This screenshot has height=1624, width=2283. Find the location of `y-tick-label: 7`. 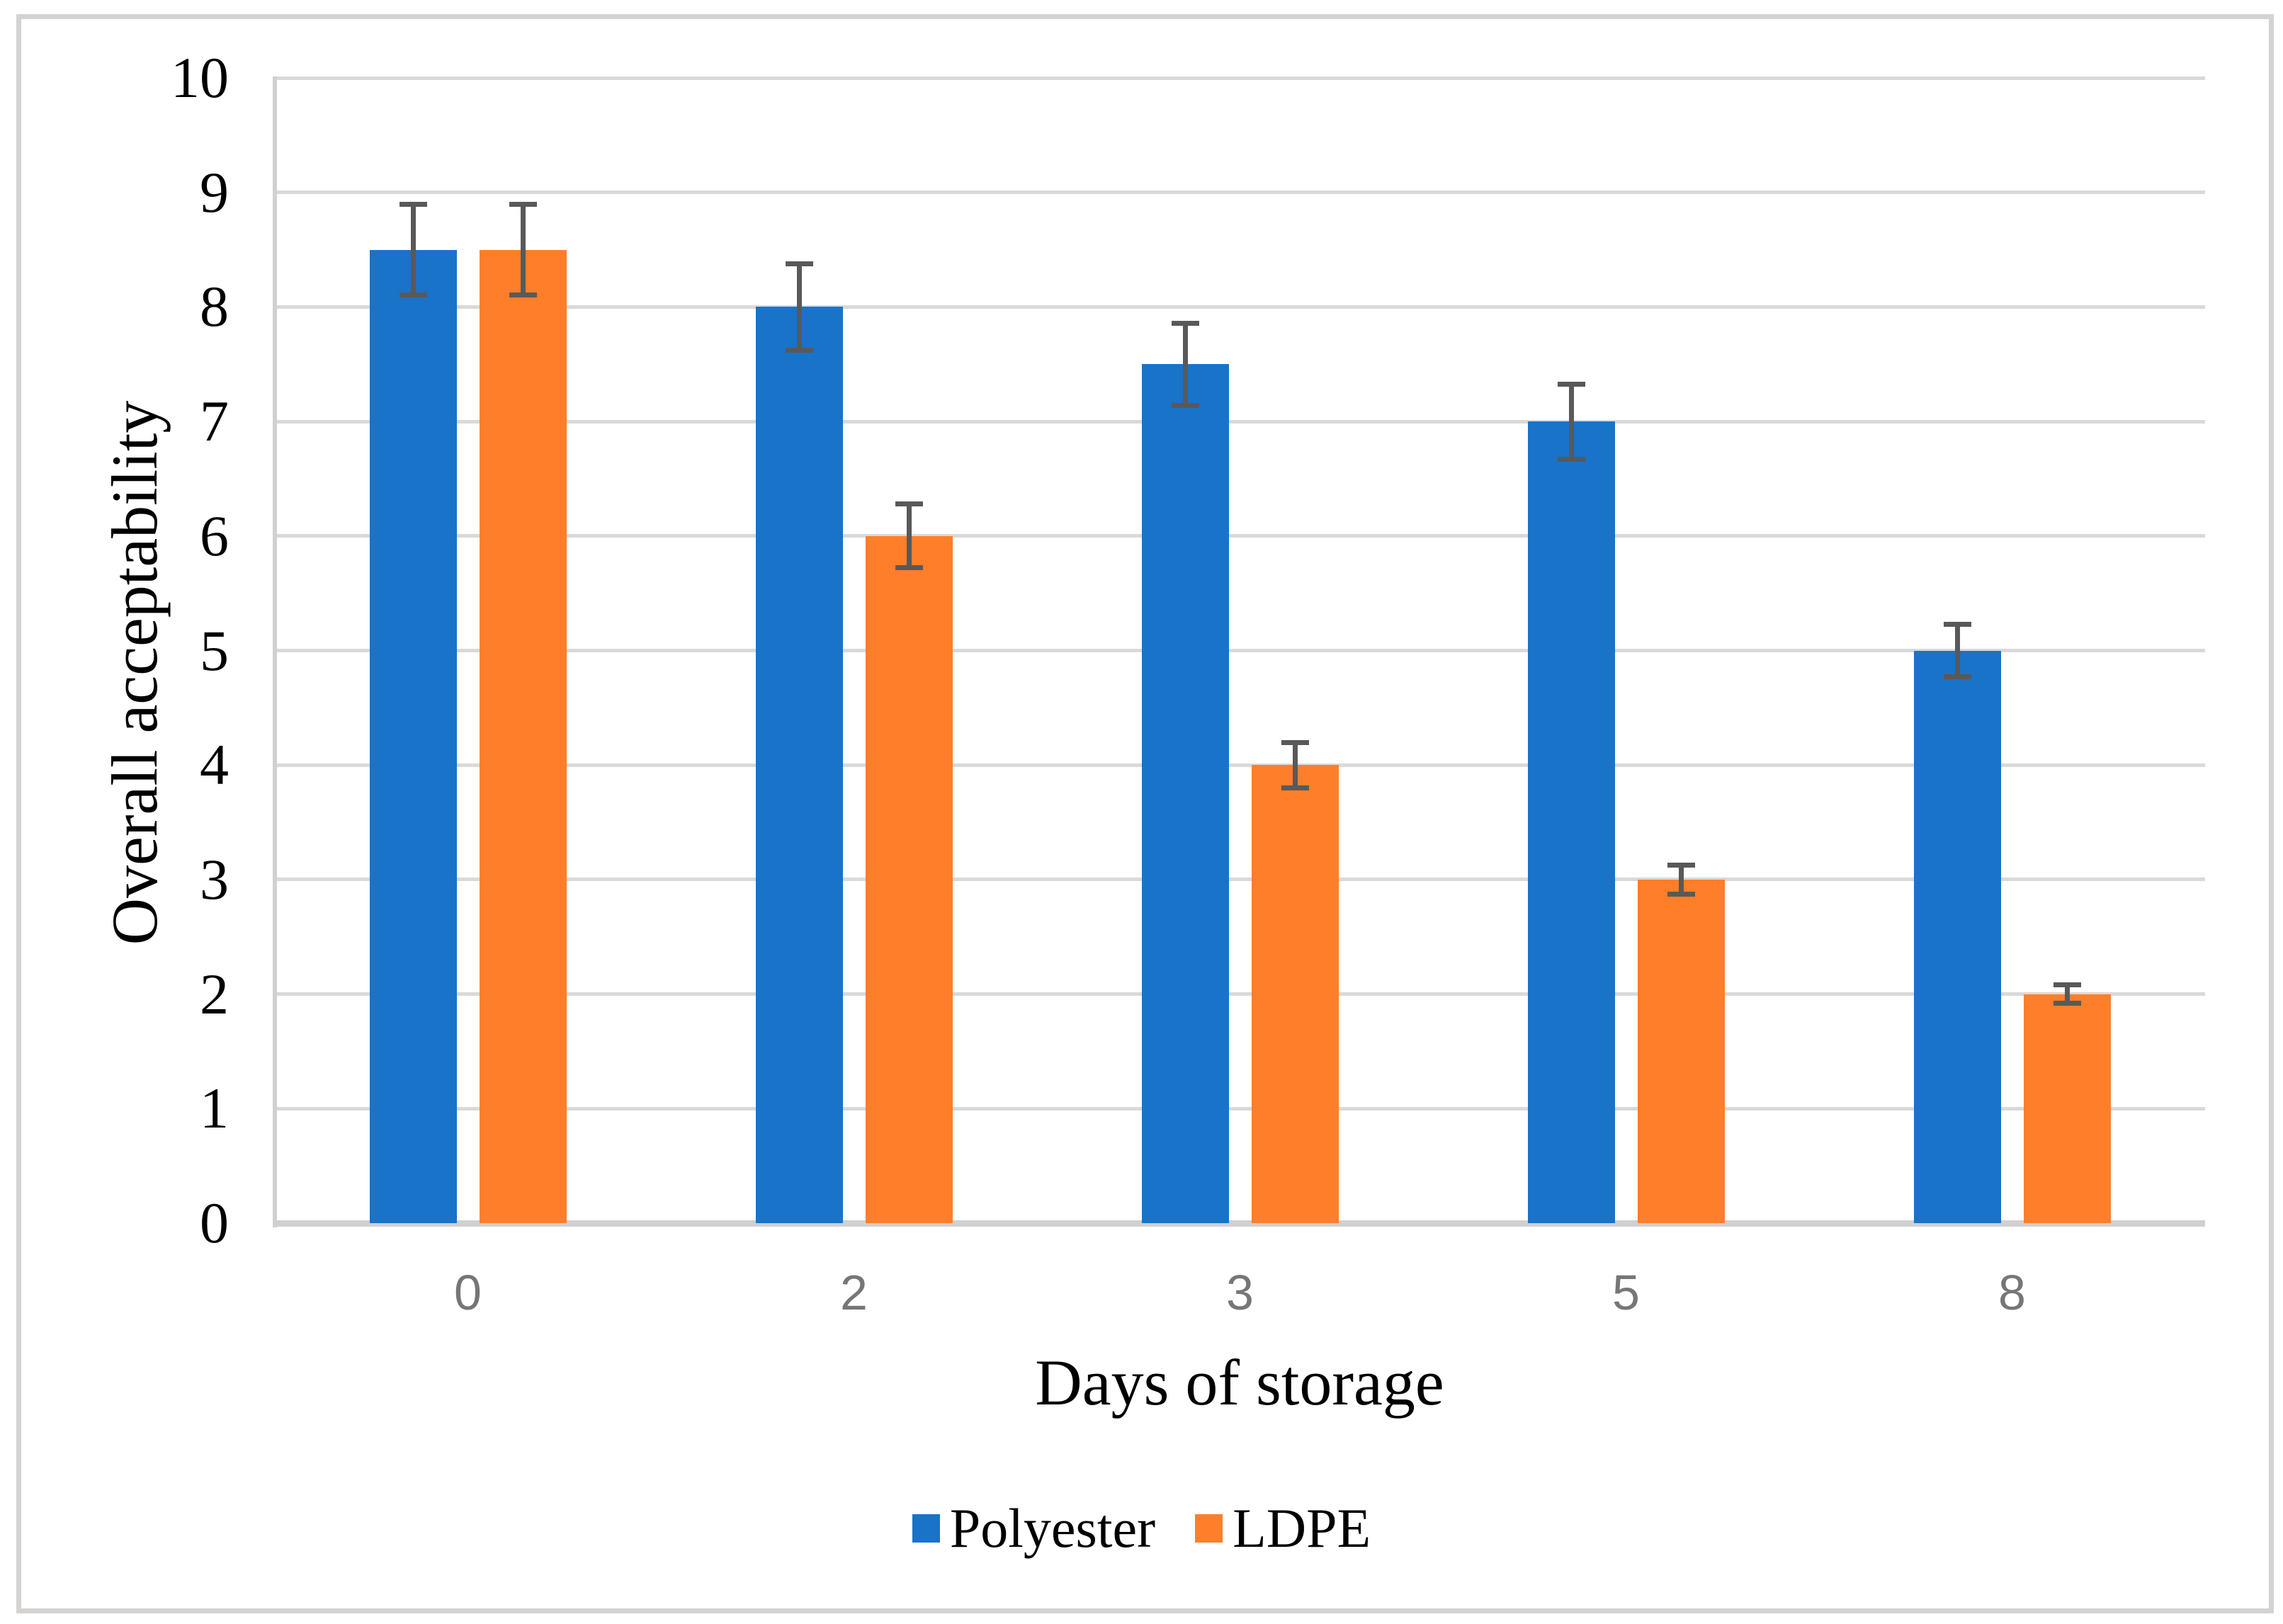

y-tick-label: 7 is located at coordinates (214, 421).